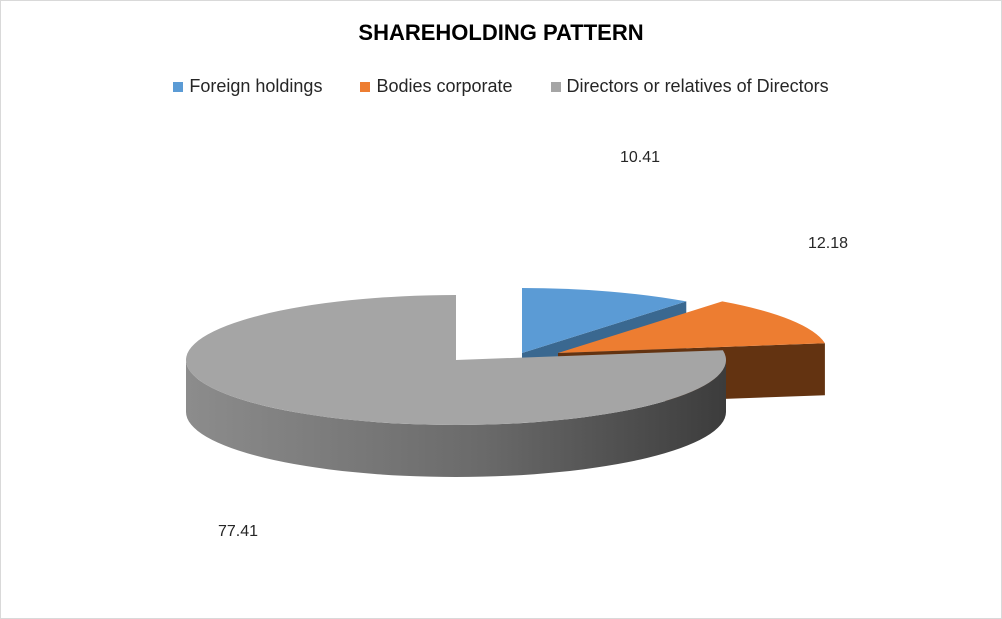  I want to click on pie-slice-directors, so click(456, 360).